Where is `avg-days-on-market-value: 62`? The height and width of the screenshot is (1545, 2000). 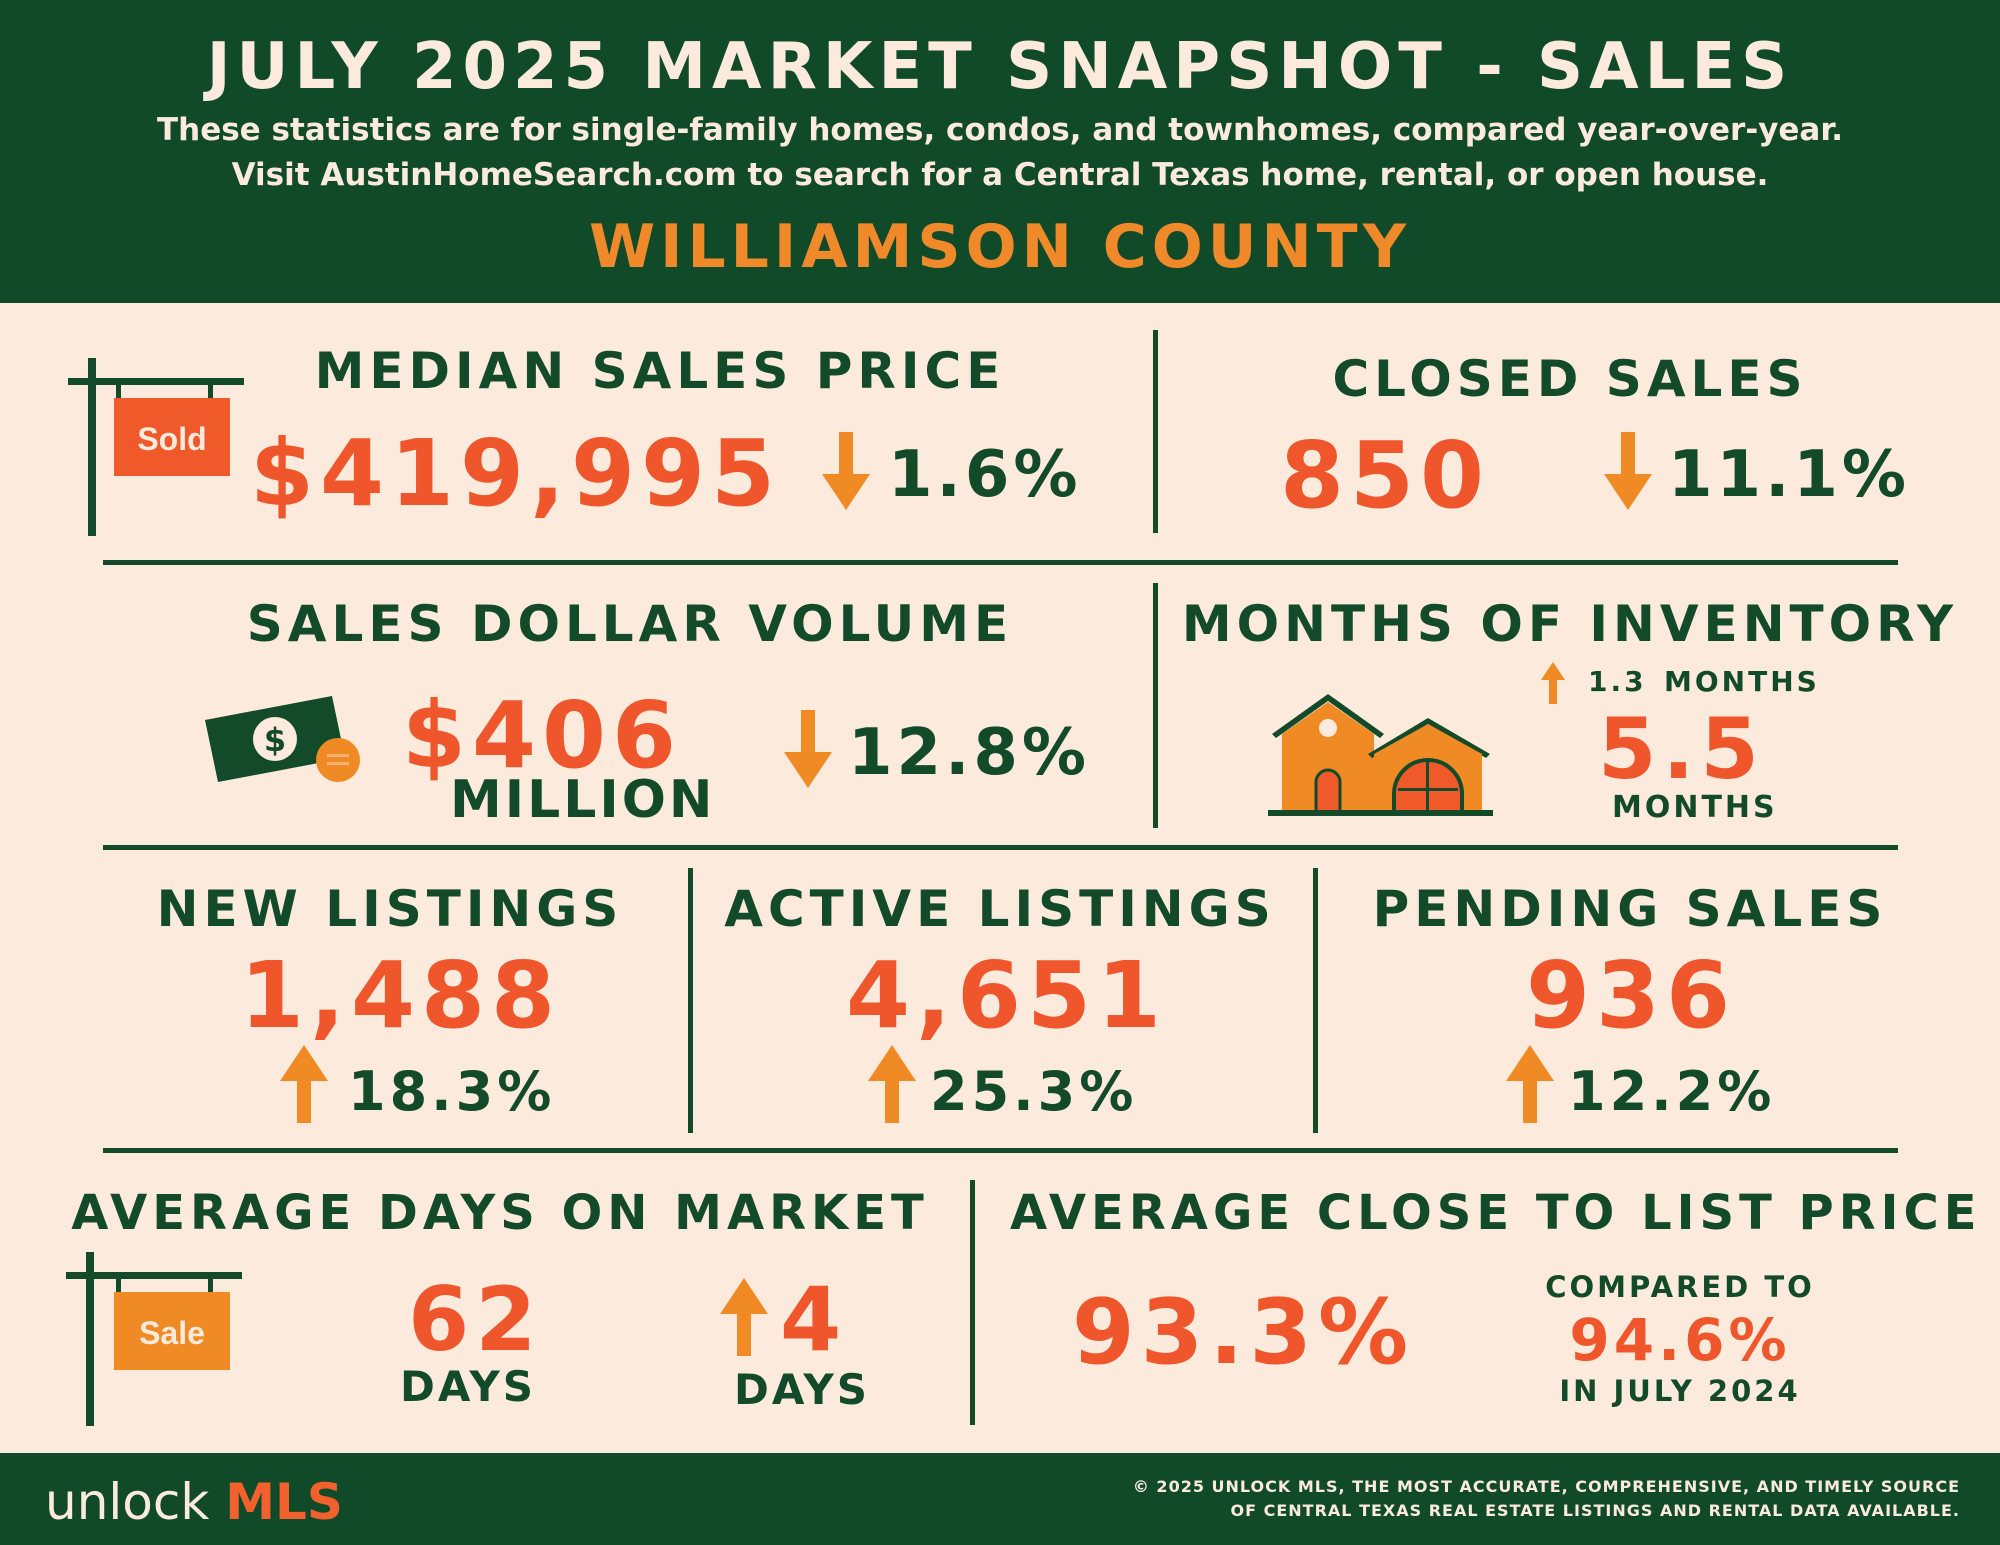 avg-days-on-market-value: 62 is located at coordinates (475, 1319).